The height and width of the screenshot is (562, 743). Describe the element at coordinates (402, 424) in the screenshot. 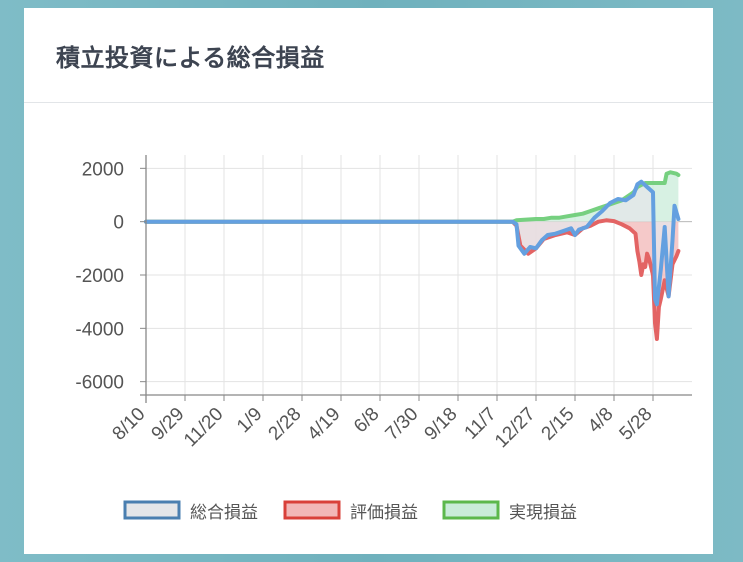

I see `x-tick-label: 7/30` at that location.